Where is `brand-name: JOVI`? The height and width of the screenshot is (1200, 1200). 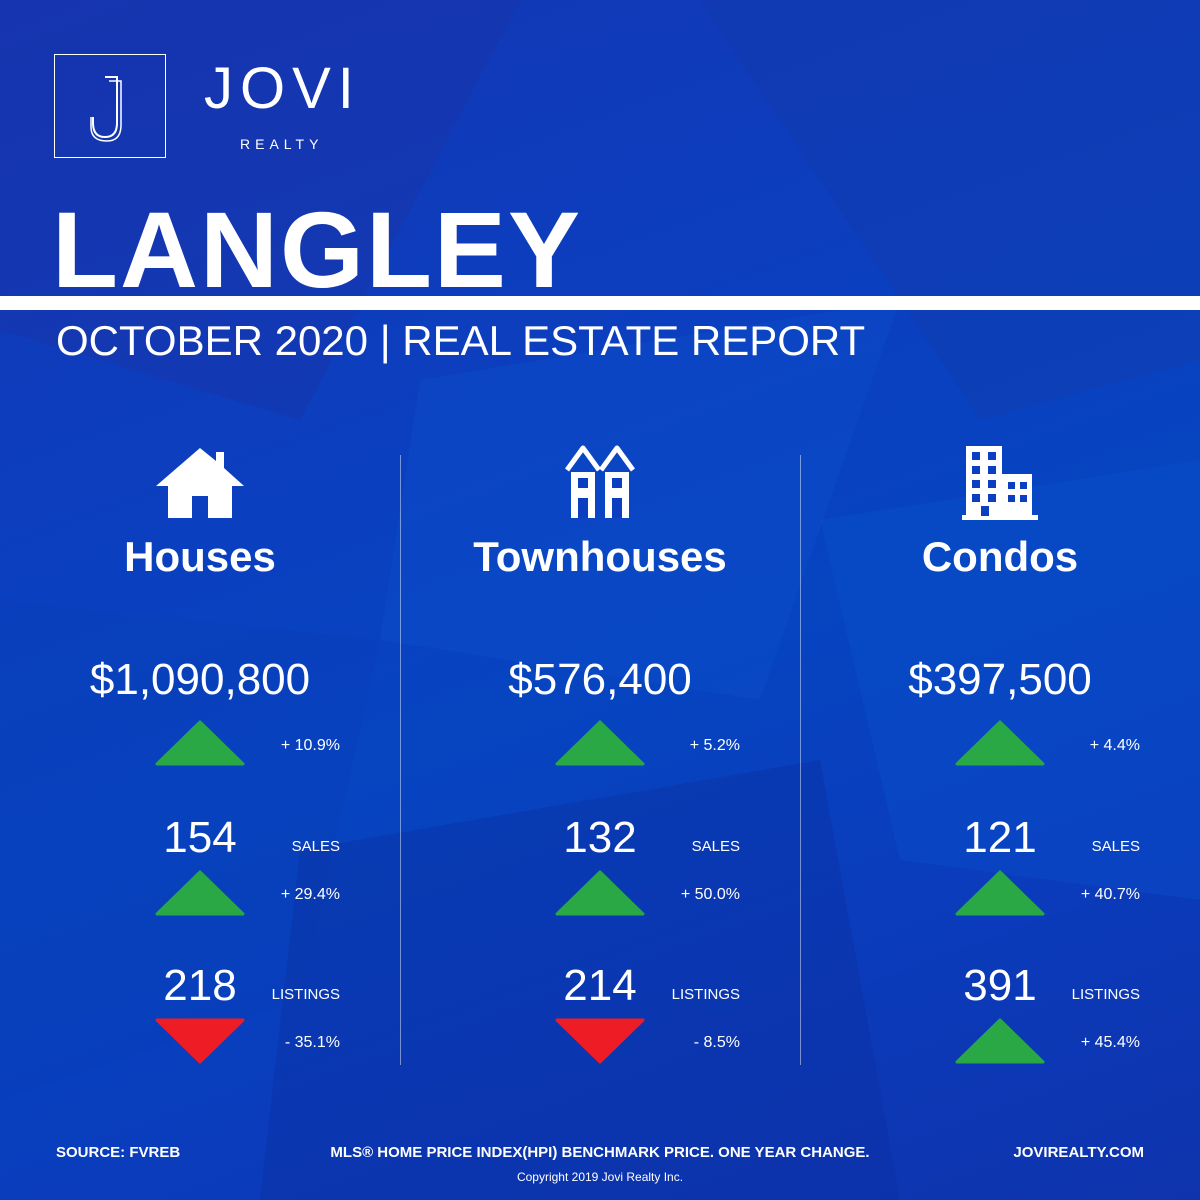 brand-name: JOVI is located at coordinates (282, 88).